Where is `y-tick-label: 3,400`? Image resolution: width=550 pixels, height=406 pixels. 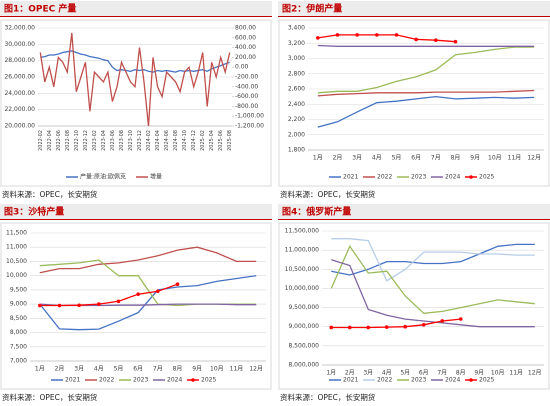 y-tick-label: 3,400 is located at coordinates (296, 28).